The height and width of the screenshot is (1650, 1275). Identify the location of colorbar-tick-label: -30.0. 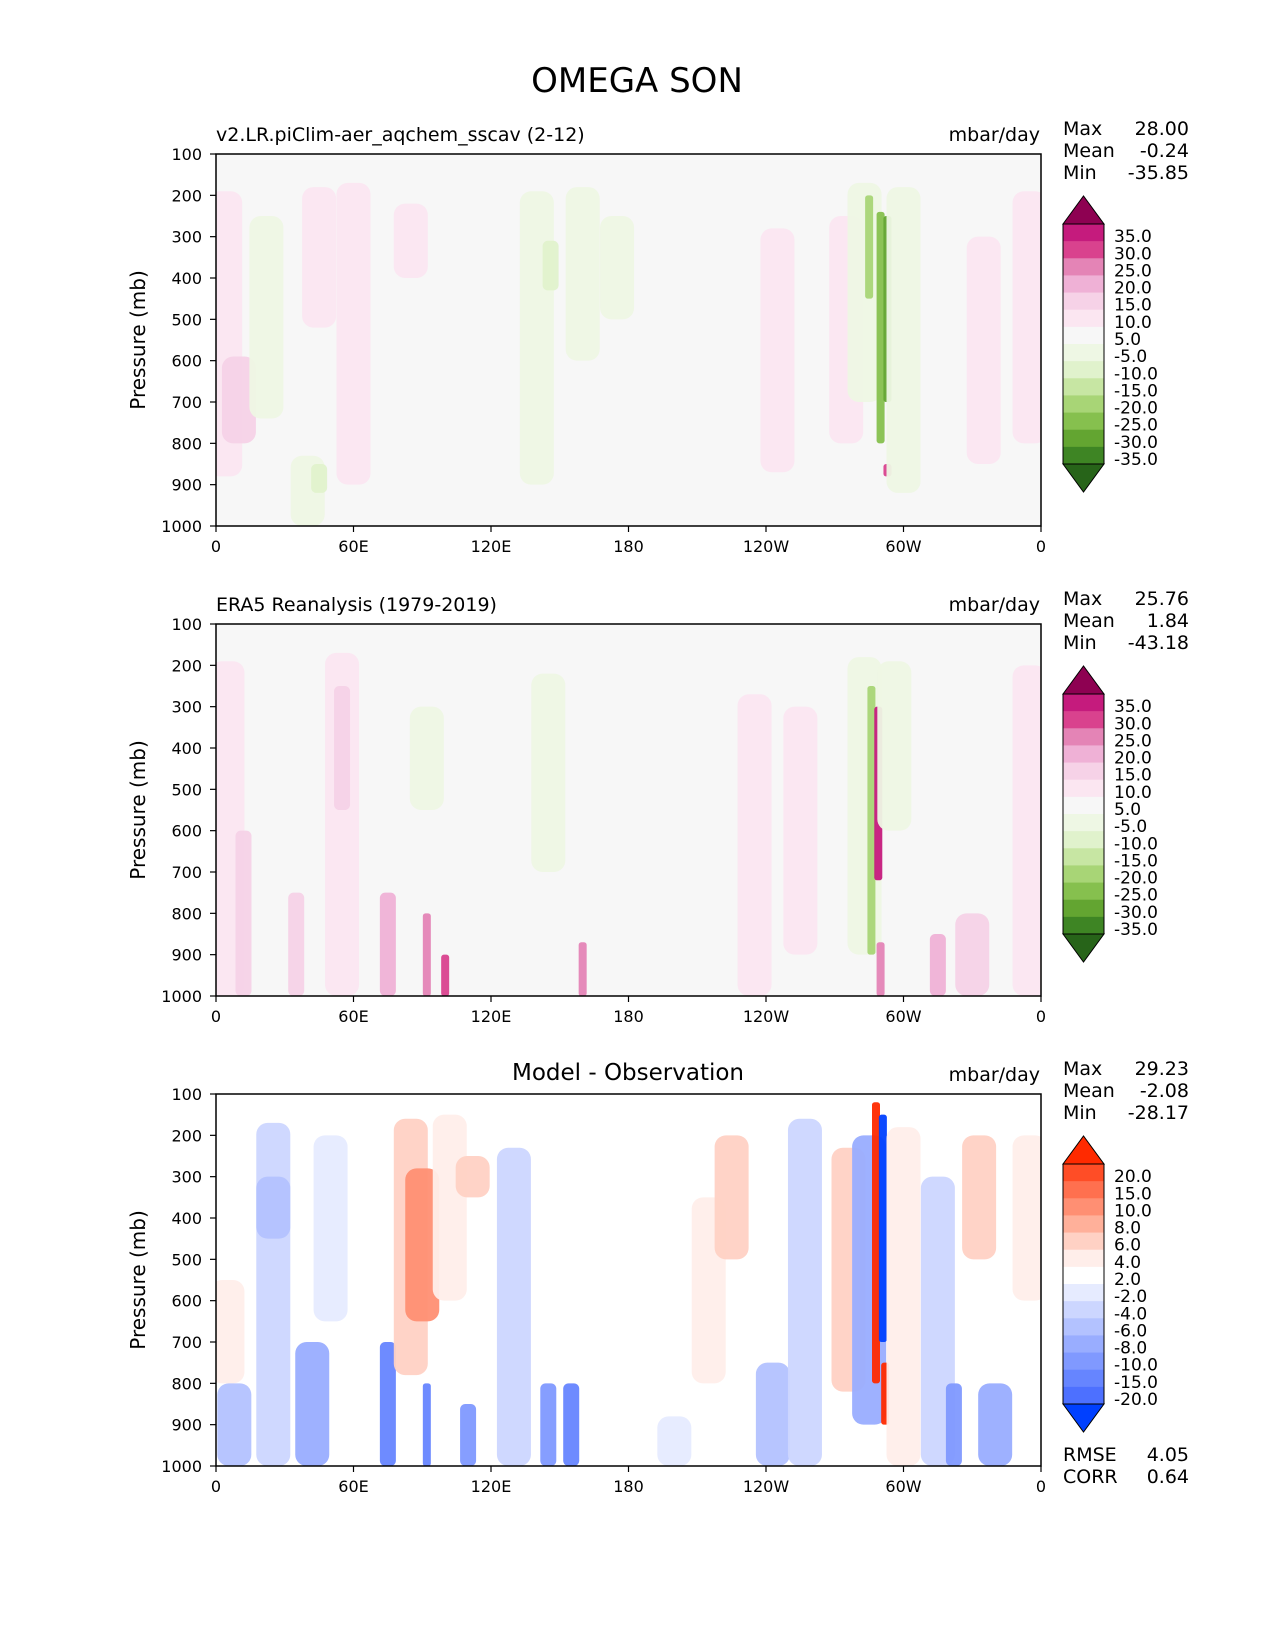
(1136, 443).